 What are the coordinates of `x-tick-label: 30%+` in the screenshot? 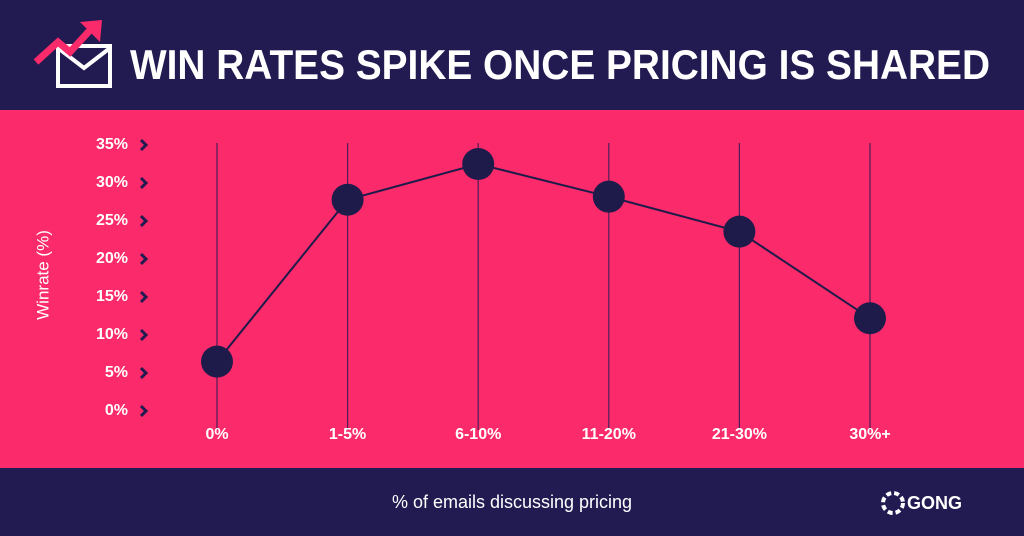 It's located at (869, 434).